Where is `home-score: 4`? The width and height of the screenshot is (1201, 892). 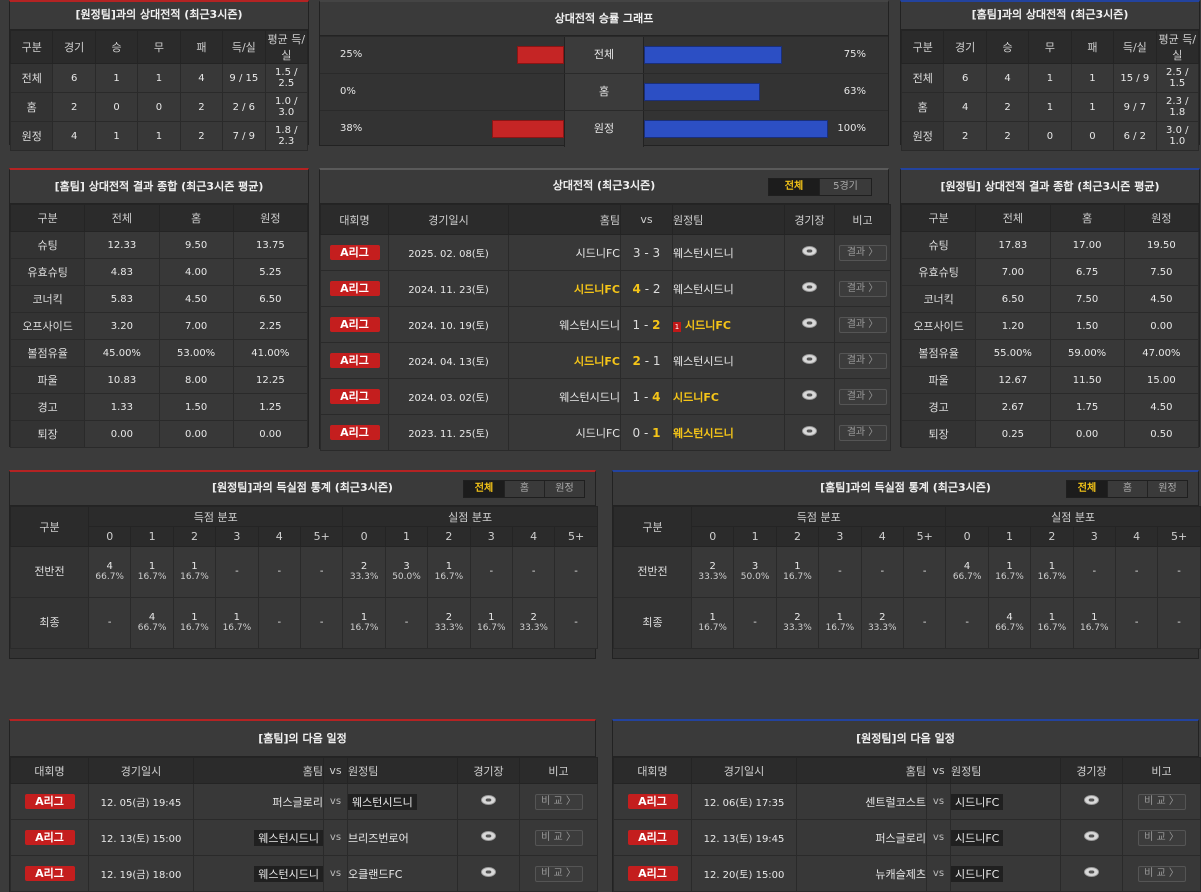 home-score: 4 is located at coordinates (636, 288).